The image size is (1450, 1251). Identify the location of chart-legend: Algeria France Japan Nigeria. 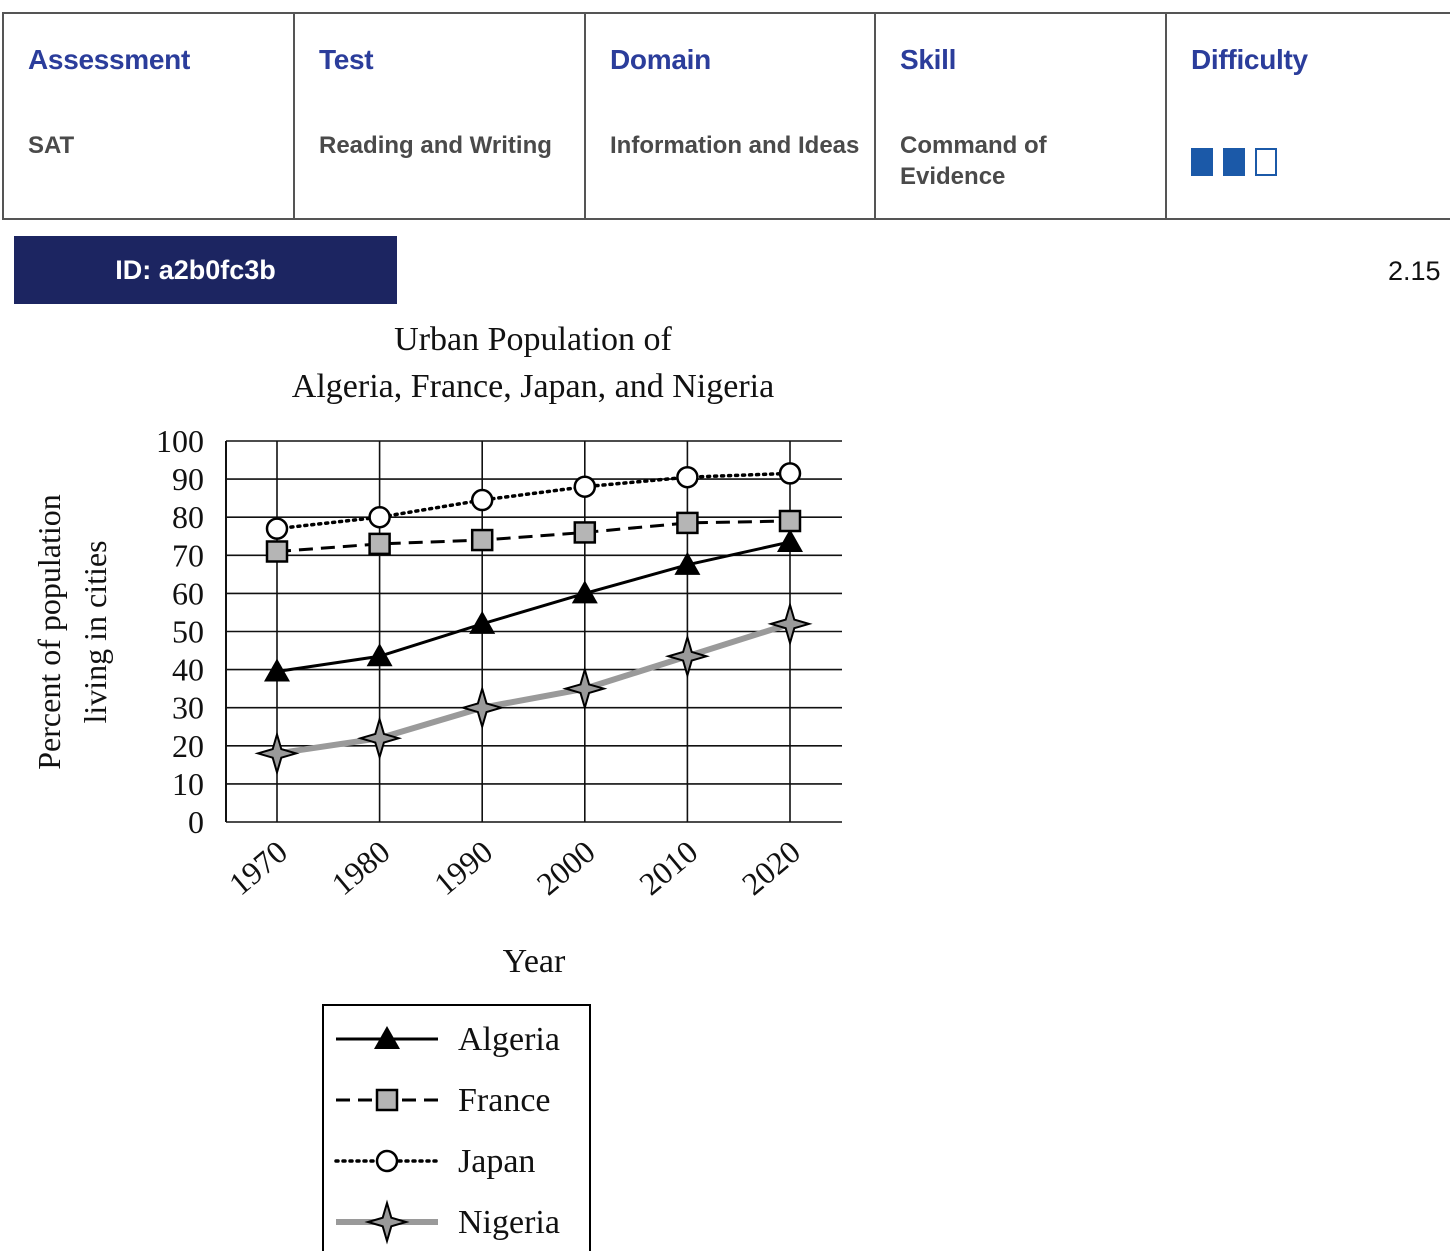
(456, 1127).